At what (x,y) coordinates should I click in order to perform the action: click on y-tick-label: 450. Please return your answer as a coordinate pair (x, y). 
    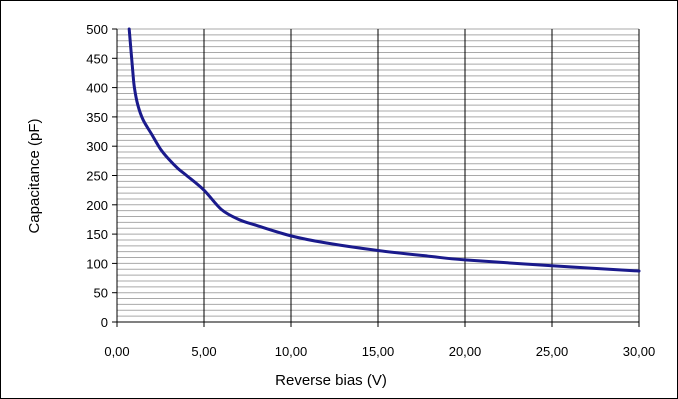
    Looking at the image, I should click on (97, 58).